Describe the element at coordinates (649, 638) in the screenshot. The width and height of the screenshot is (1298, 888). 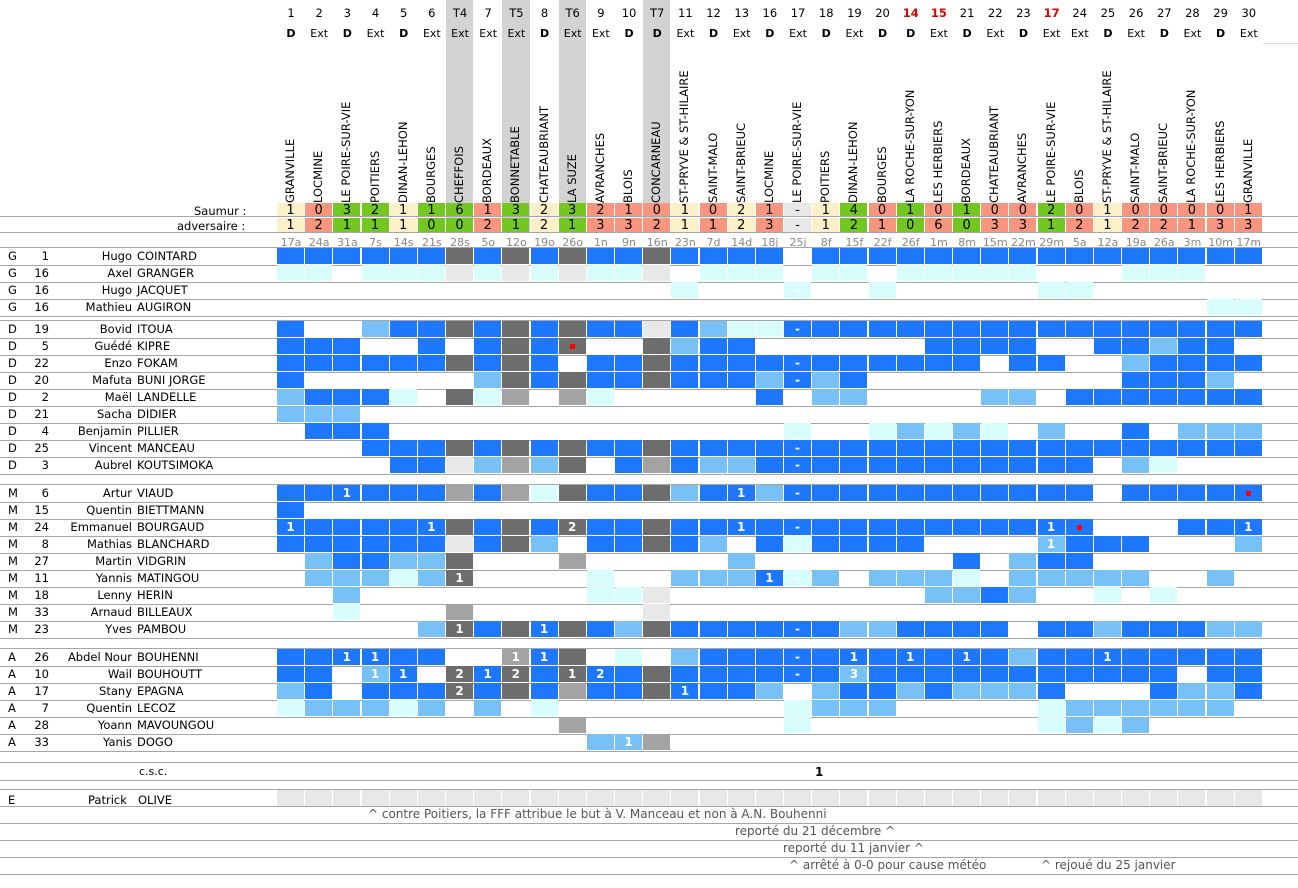
I see `row-divider` at that location.